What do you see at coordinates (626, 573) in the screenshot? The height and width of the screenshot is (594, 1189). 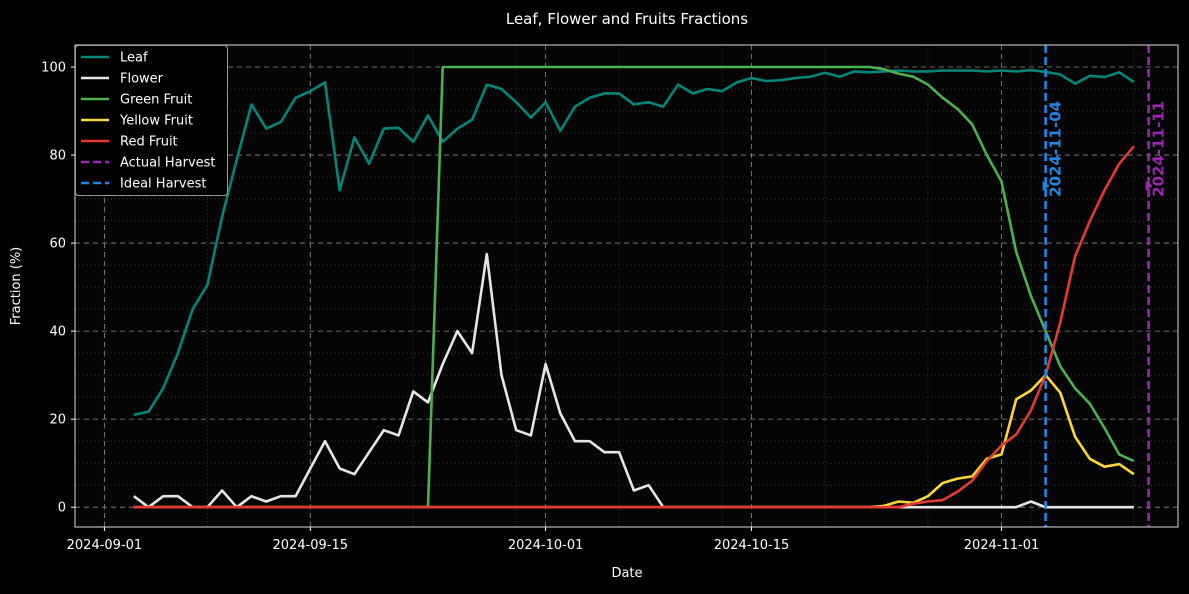 I see `x-axis-label: Date` at bounding box center [626, 573].